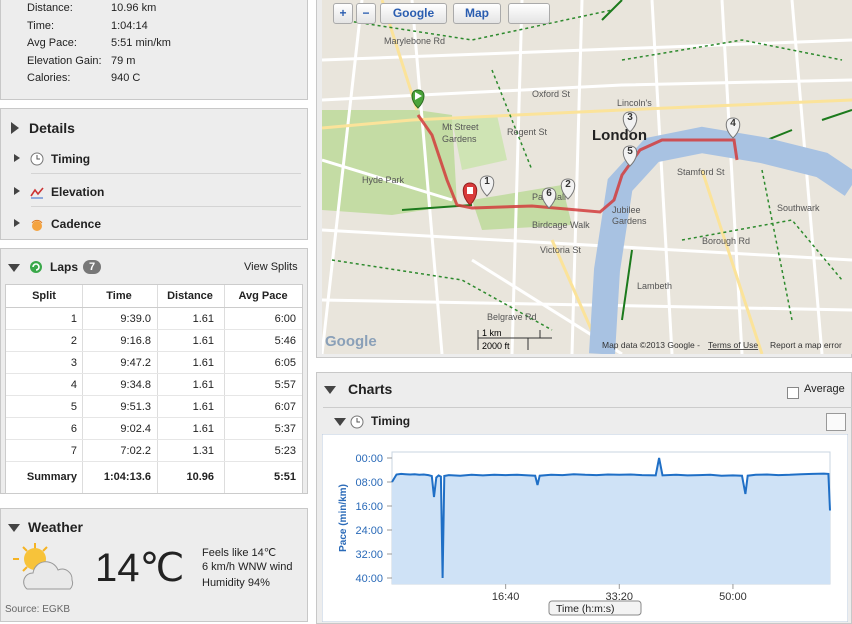 The width and height of the screenshot is (852, 624). Describe the element at coordinates (630, 117) in the screenshot. I see `lap-marker-label: 3` at that location.